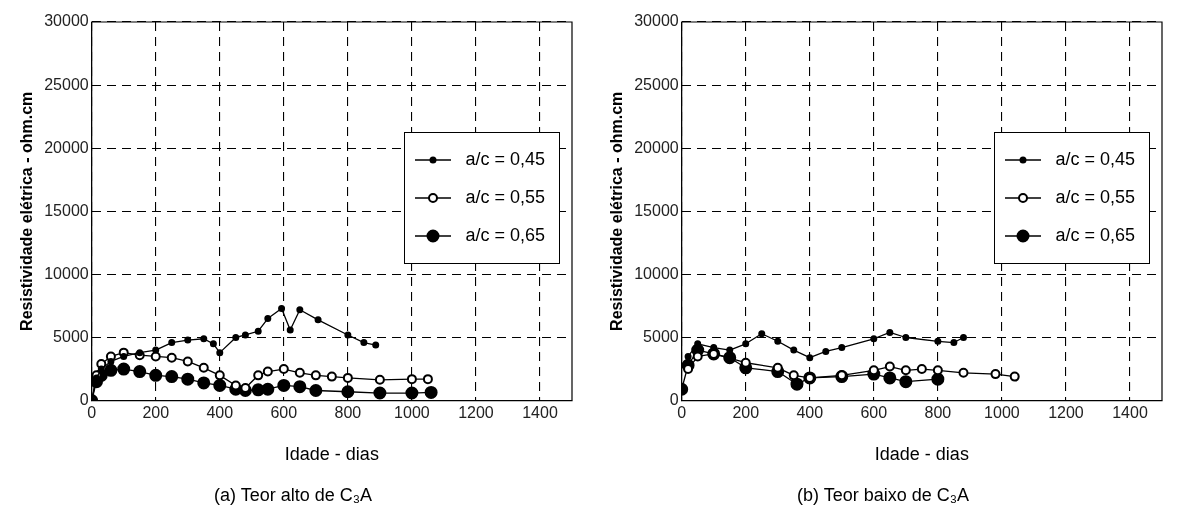 The height and width of the screenshot is (519, 1180). I want to click on text: (a) Teor alto de C₃A, so click(293, 495).